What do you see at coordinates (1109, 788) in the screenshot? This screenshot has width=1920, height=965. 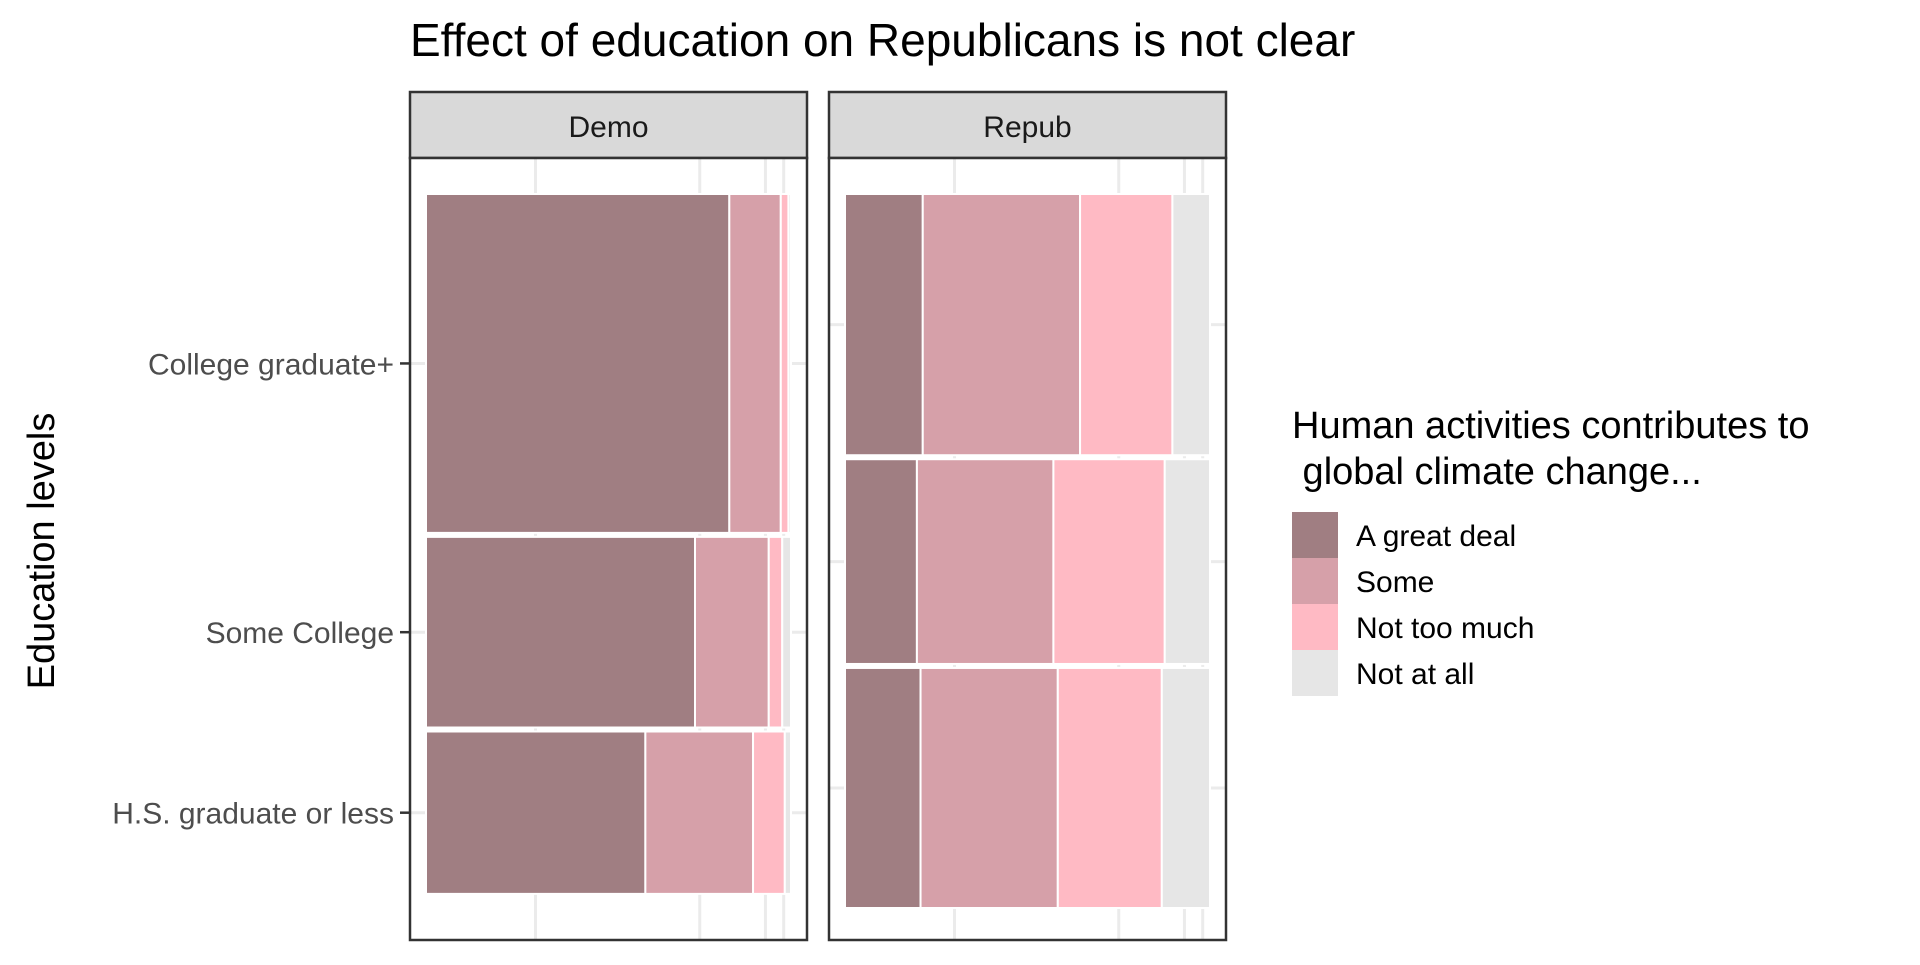 I see `mosaic-tile-repub-h-s-graduate-or-less-not-too-much` at bounding box center [1109, 788].